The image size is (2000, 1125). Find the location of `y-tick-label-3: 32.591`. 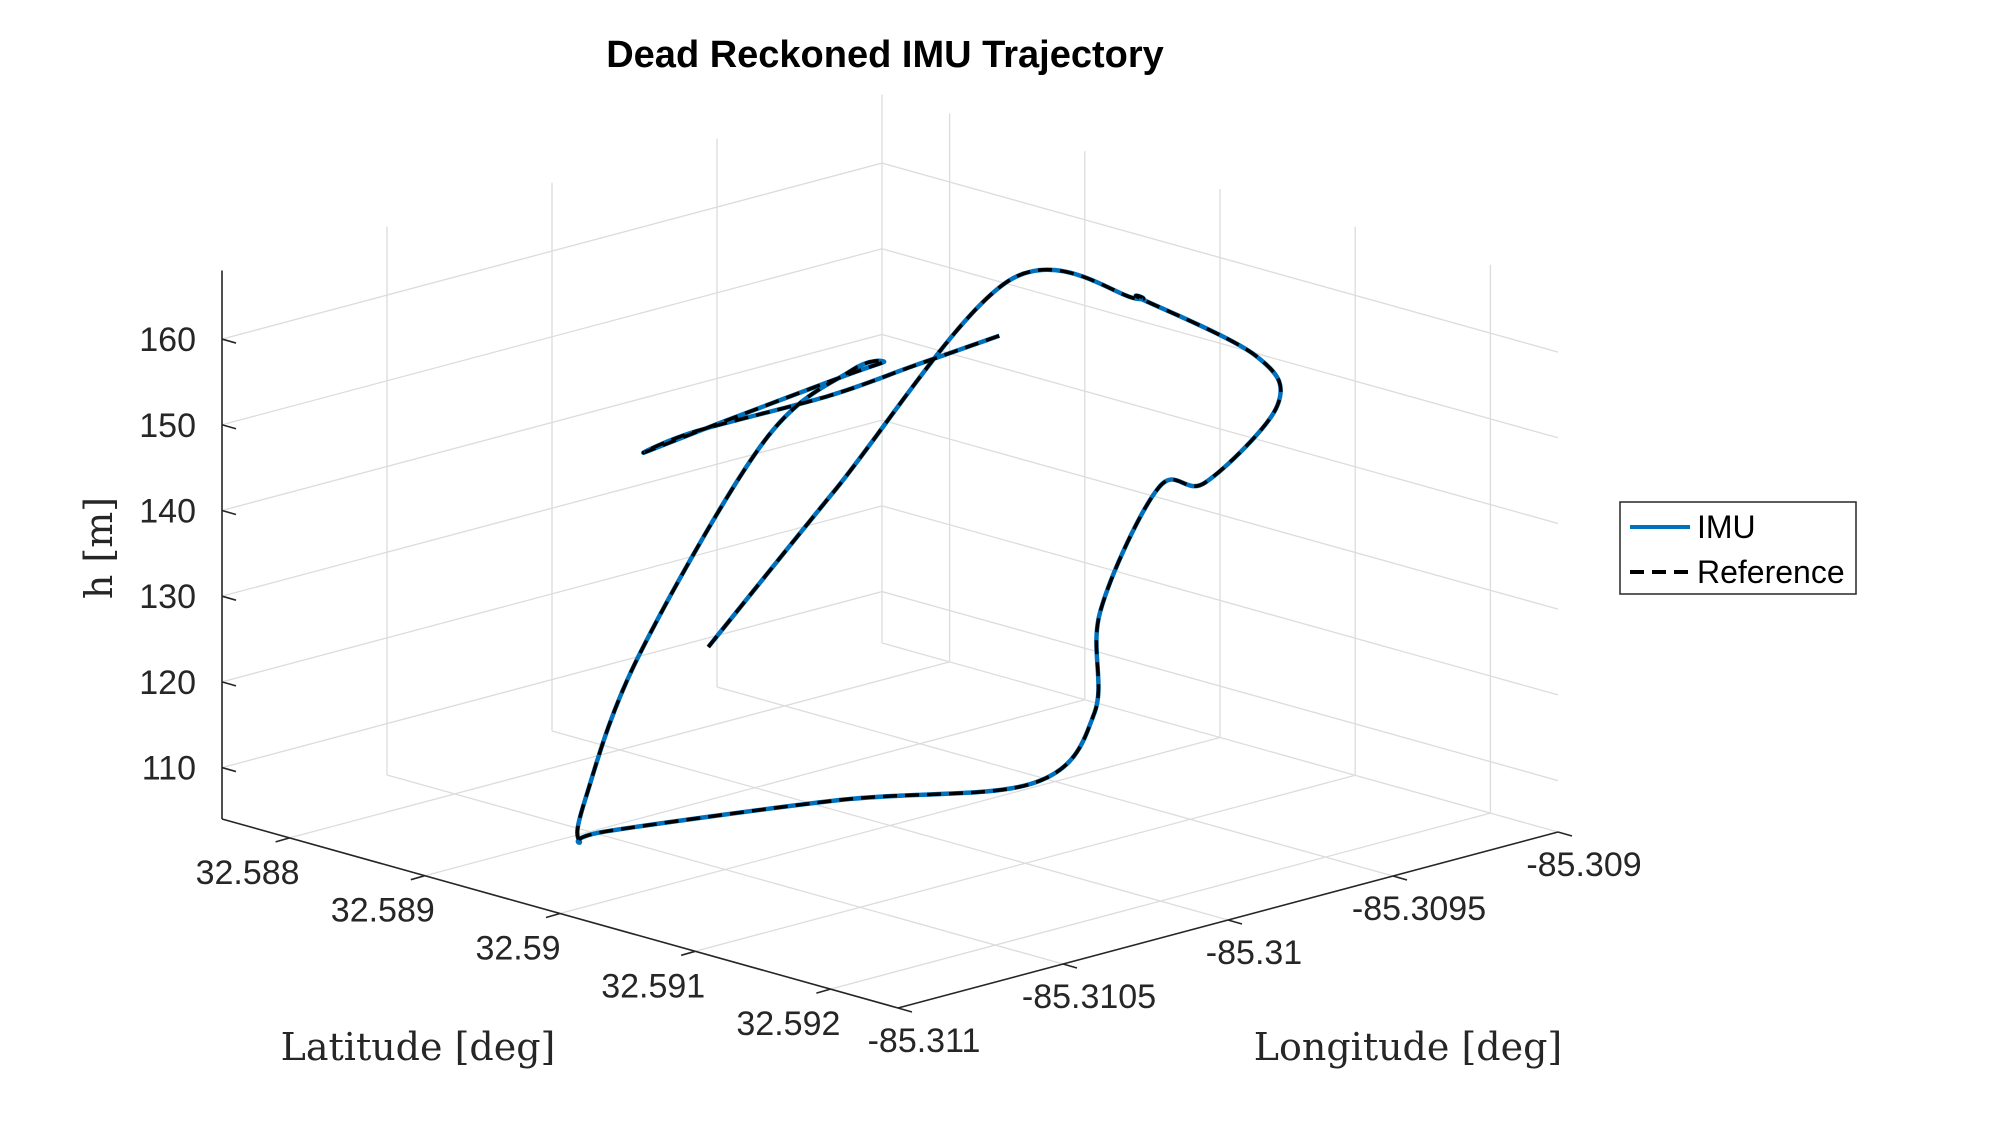

y-tick-label-3: 32.591 is located at coordinates (653, 986).